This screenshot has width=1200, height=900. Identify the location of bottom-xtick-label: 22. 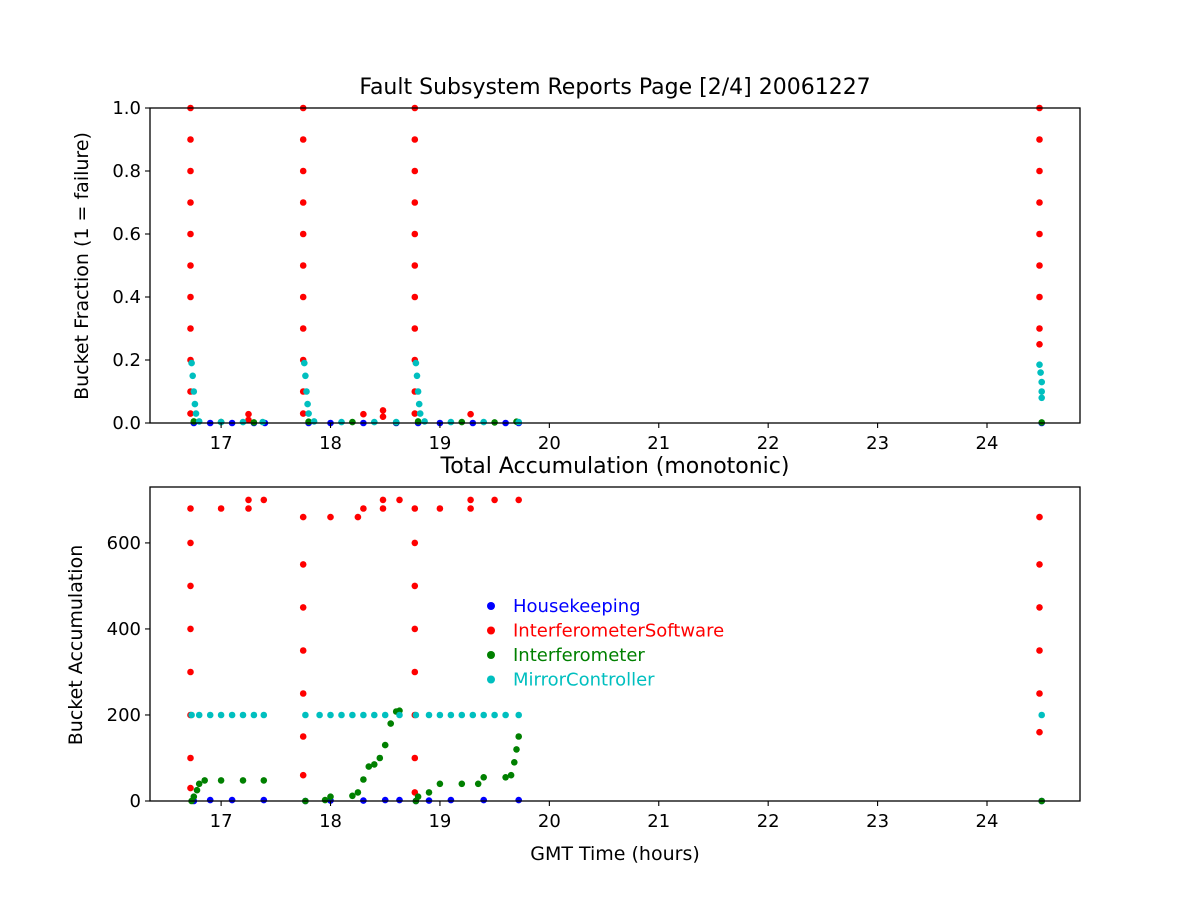
(768, 821).